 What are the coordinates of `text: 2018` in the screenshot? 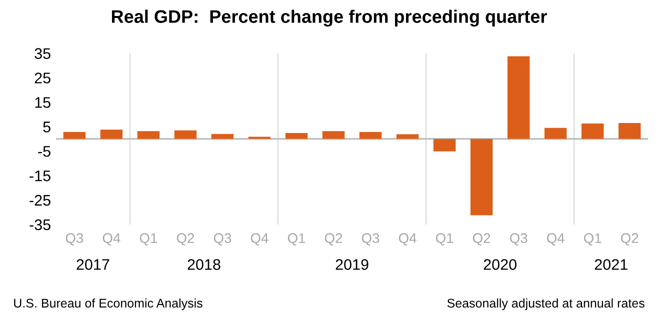 It's located at (204, 264).